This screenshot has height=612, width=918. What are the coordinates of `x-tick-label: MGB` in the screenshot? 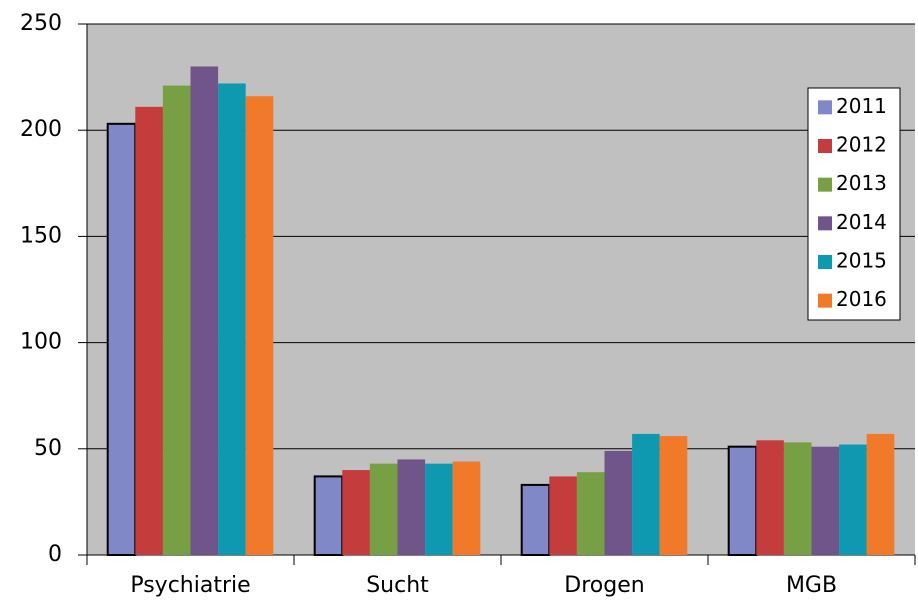 It's located at (811, 585).